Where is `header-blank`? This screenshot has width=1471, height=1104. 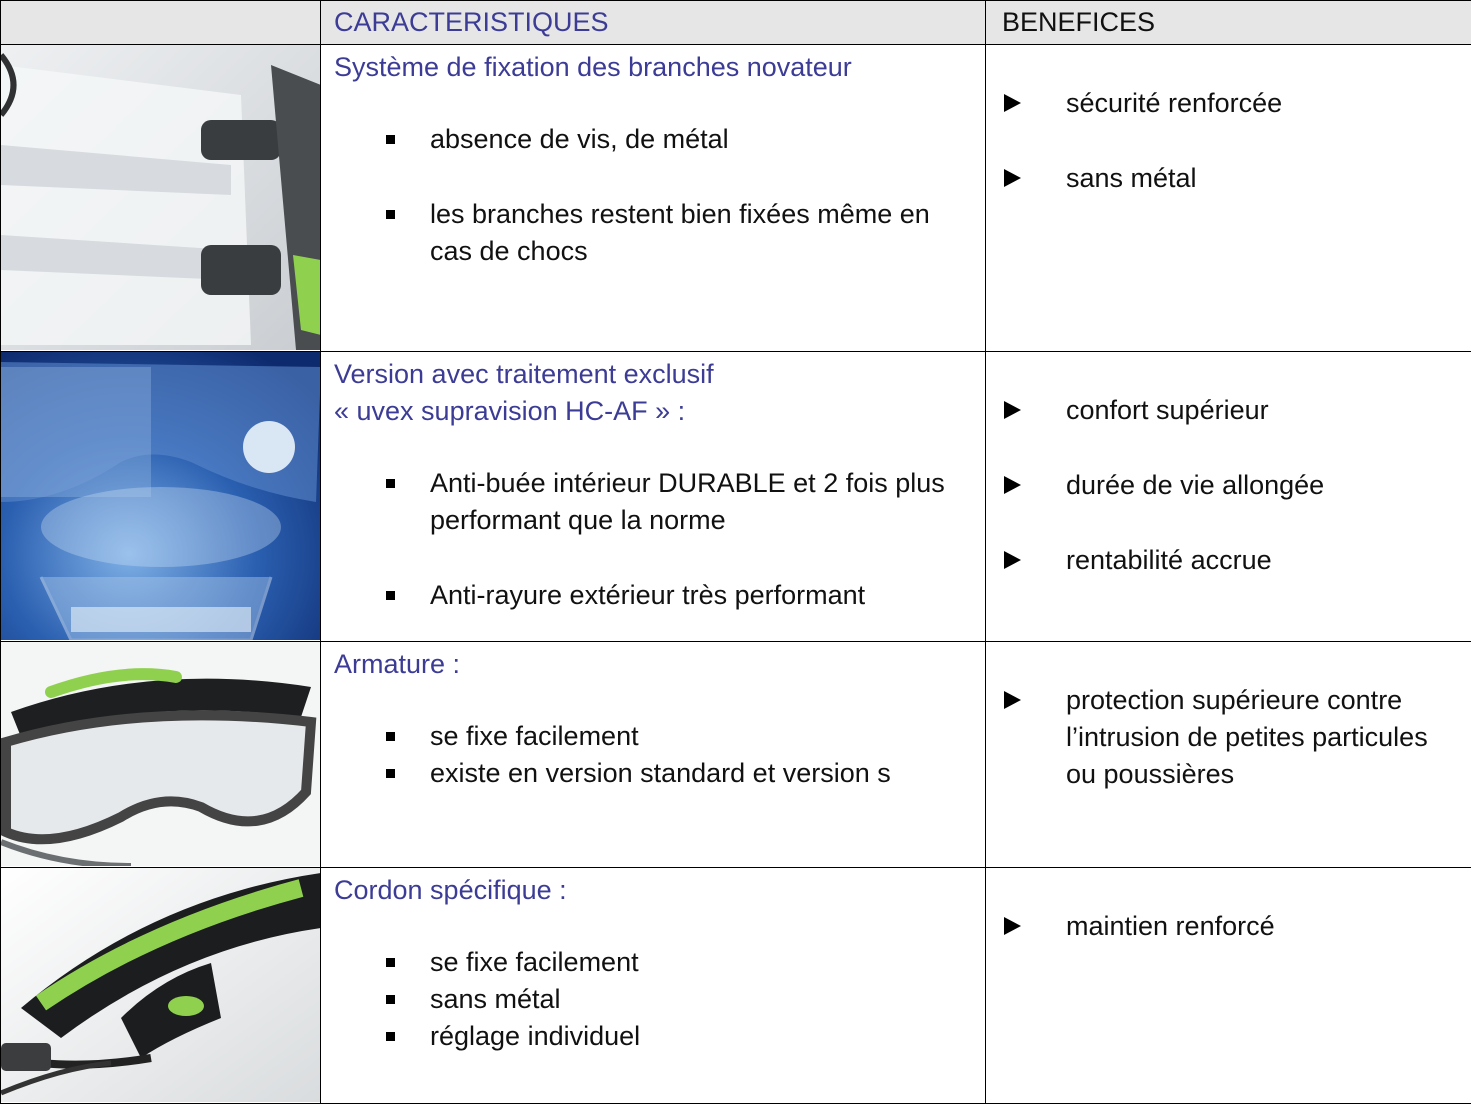 header-blank is located at coordinates (160, 22).